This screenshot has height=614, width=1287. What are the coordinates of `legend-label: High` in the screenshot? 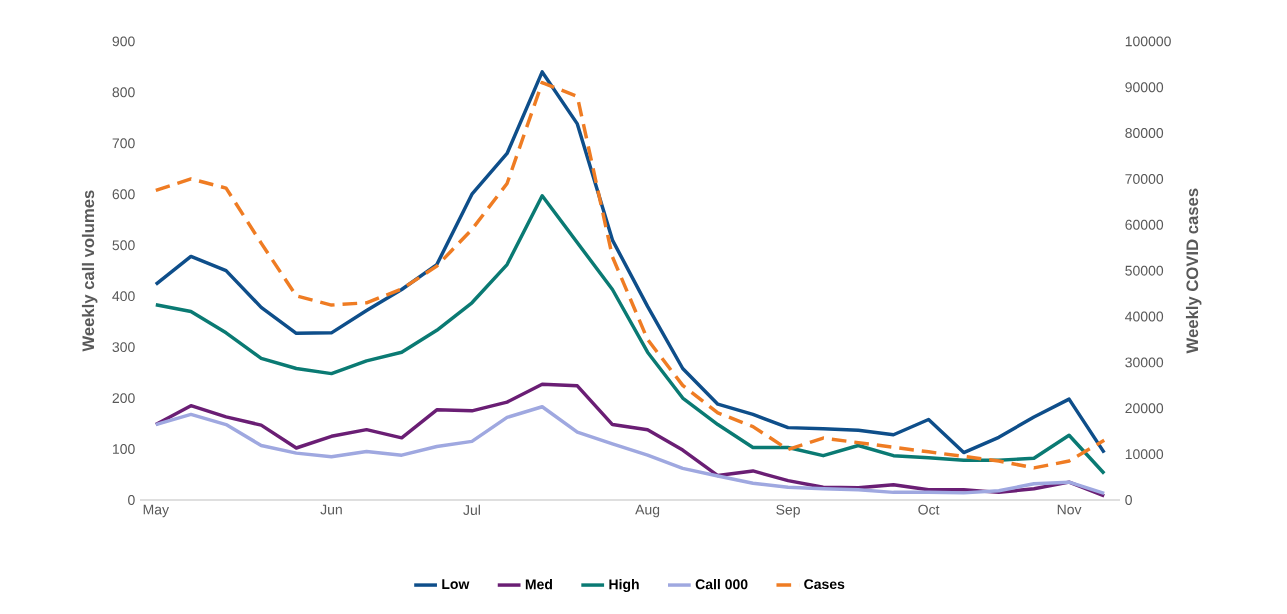 It's located at (624, 585).